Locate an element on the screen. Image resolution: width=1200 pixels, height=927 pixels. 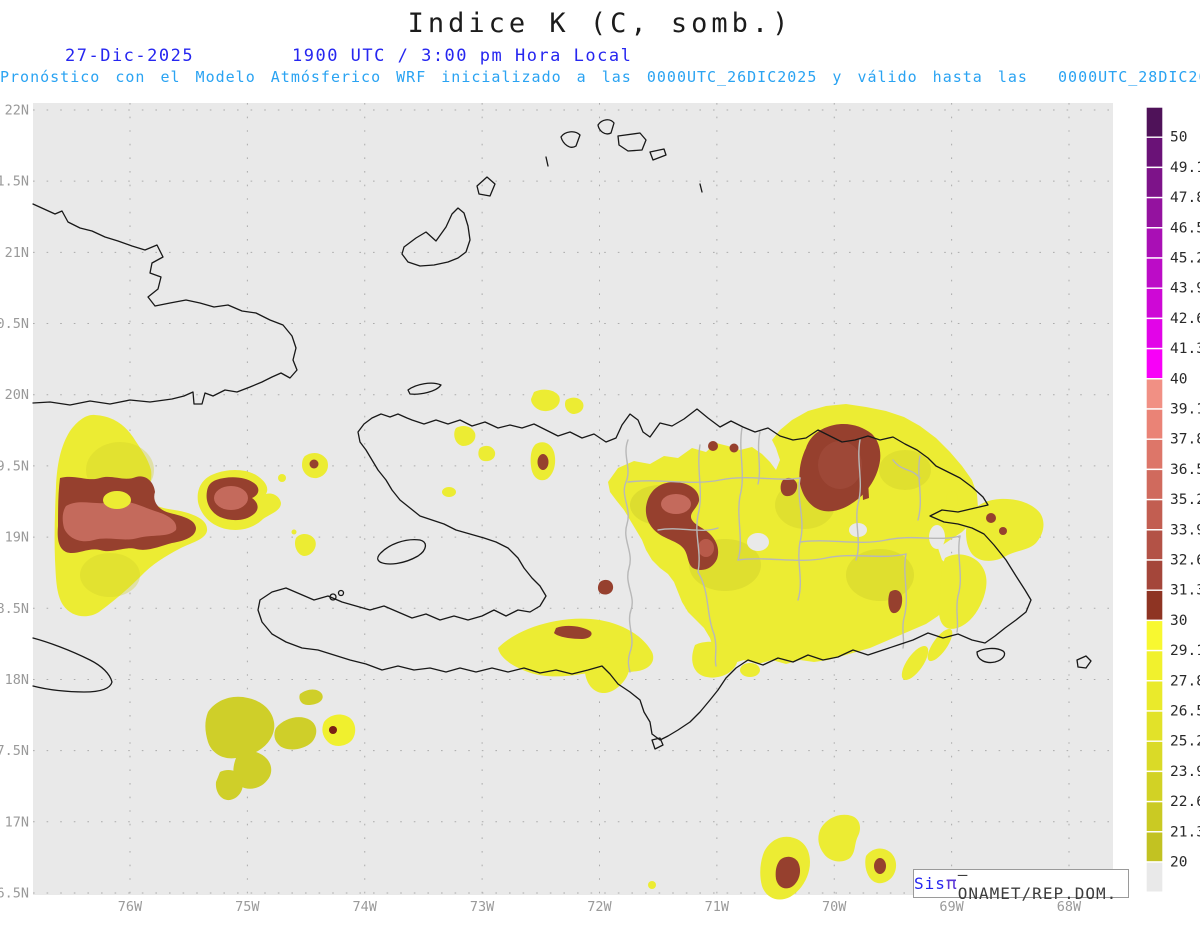
colorbar-label: 37.8 is located at coordinates (1185, 440).